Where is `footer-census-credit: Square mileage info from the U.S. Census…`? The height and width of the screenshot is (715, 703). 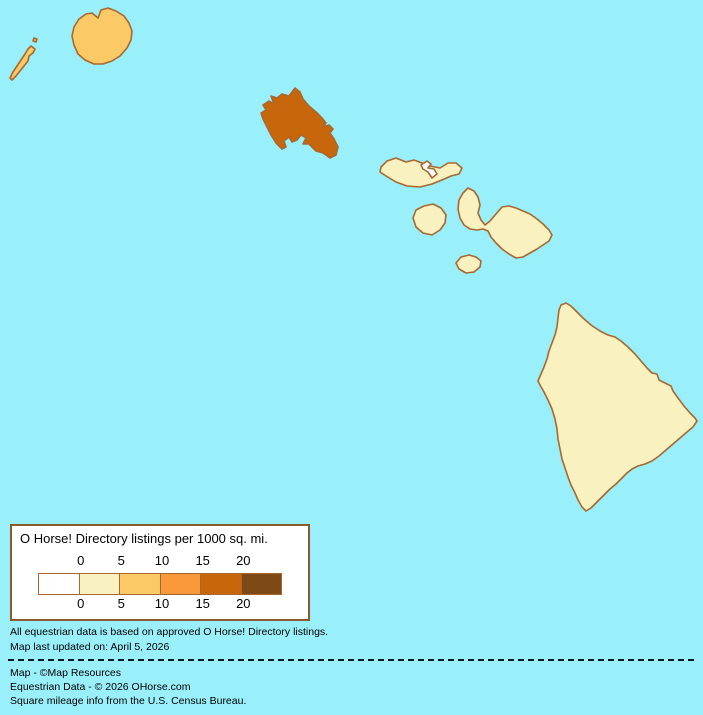 footer-census-credit: Square mileage info from the U.S. Census… is located at coordinates (128, 701).